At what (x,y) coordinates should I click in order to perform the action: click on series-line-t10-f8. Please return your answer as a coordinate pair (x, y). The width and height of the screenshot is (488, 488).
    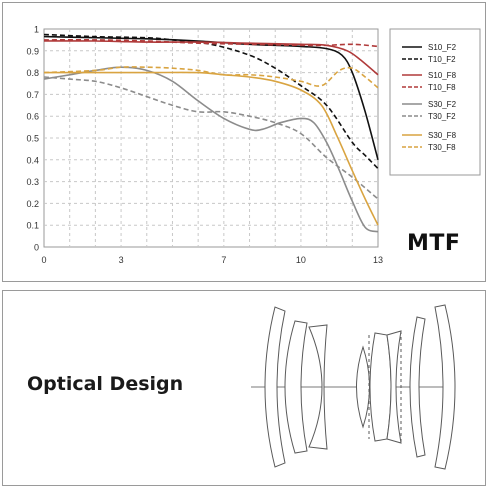
    Looking at the image, I should click on (211, 43).